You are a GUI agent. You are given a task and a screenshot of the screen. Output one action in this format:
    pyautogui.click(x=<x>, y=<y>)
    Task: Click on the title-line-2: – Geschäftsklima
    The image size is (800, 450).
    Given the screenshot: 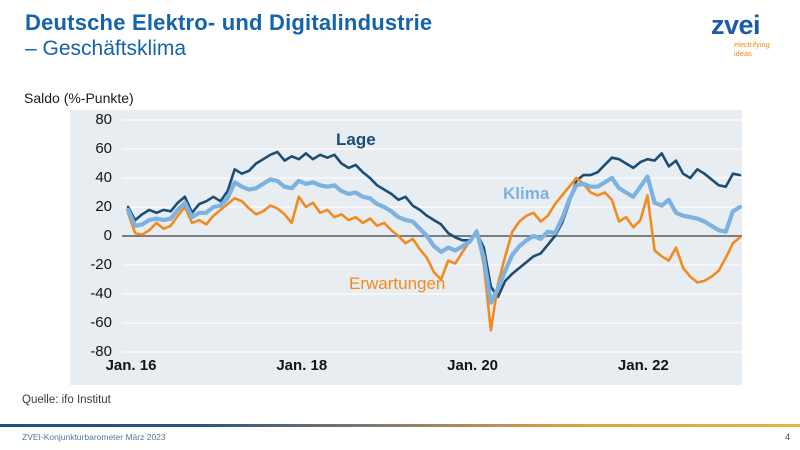 What is the action you would take?
    pyautogui.click(x=106, y=48)
    